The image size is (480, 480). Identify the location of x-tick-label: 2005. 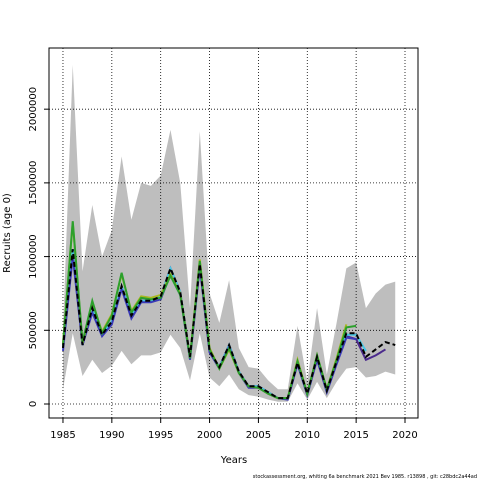
(258, 435).